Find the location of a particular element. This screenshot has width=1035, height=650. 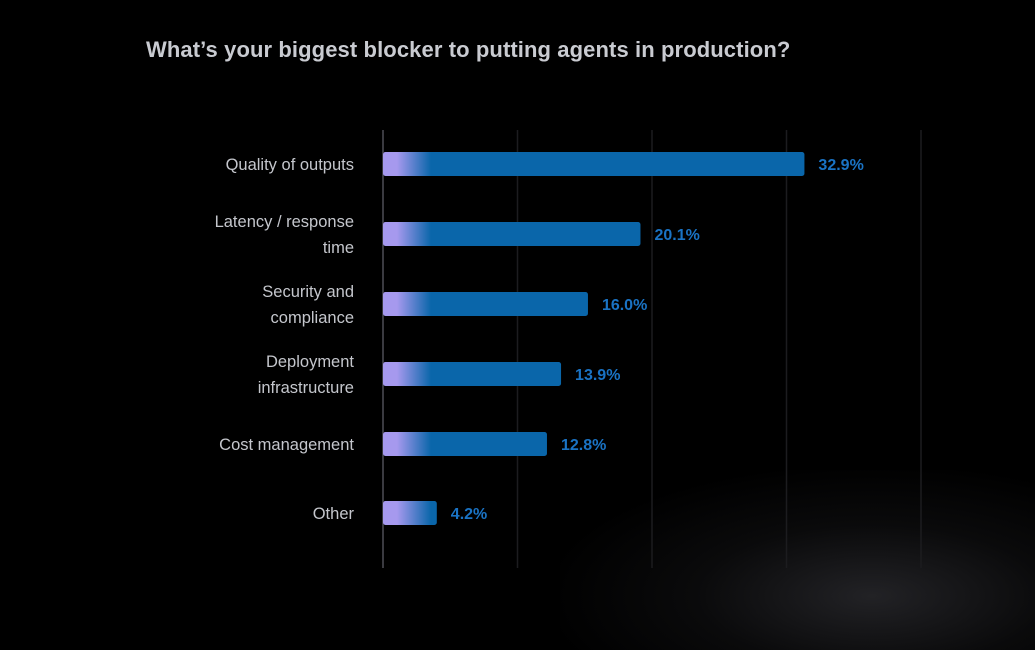

category-label-0-line-0: Quality of outputs is located at coordinates (290, 165).